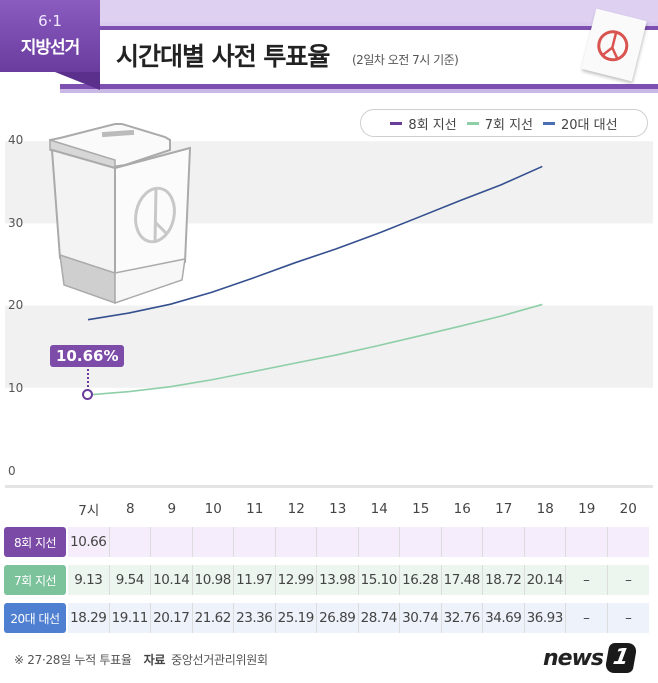  I want to click on source-label: 자료, so click(154, 660).